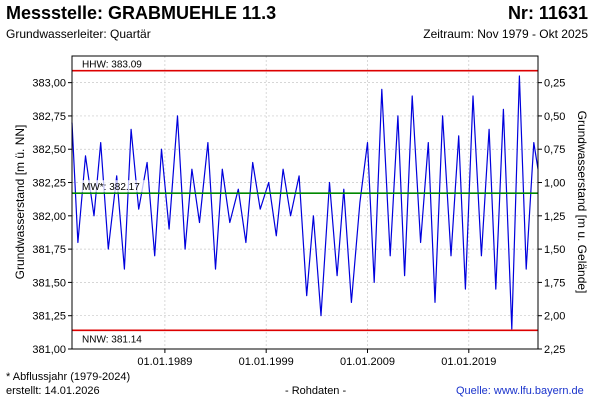 This screenshot has width=600, height=400. What do you see at coordinates (554, 184) in the screenshot?
I see `y-tick-label-right: 1,00` at bounding box center [554, 184].